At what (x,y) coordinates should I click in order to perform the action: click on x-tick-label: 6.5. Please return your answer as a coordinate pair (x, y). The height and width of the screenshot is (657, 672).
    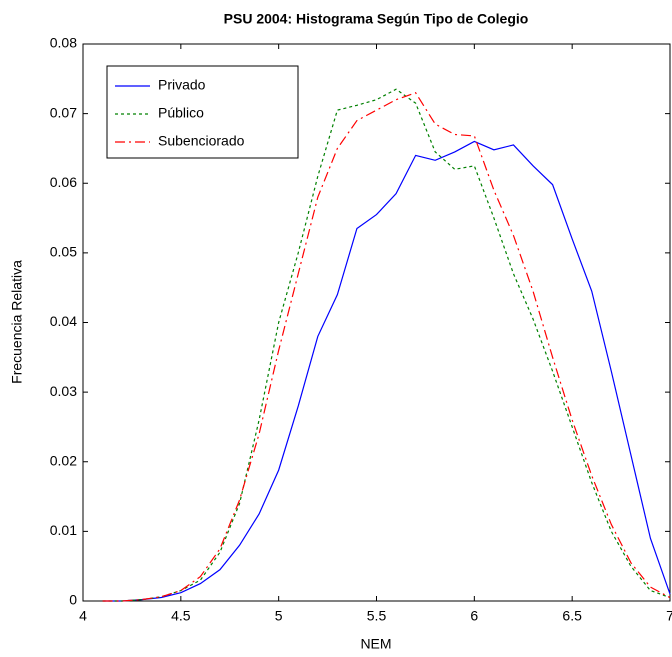
    Looking at the image, I should click on (572, 616).